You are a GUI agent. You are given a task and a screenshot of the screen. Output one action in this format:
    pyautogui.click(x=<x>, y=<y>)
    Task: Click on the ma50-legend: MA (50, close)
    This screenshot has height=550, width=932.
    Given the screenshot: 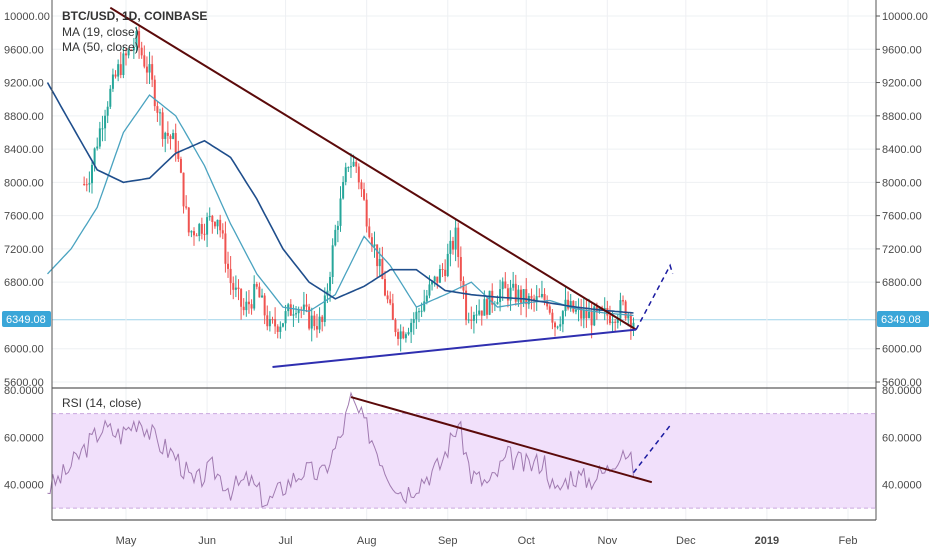 What is the action you would take?
    pyautogui.click(x=100, y=47)
    